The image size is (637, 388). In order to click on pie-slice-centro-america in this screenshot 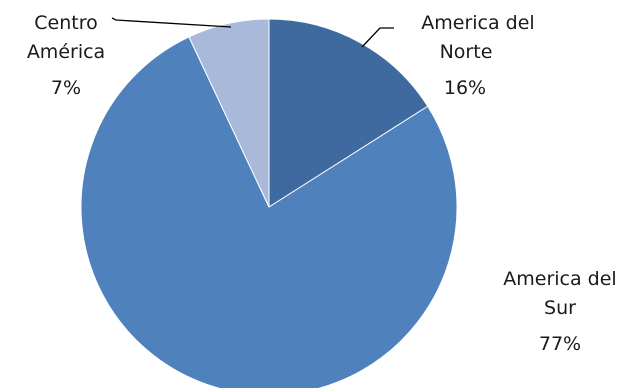, I will do `click(229, 113)`.